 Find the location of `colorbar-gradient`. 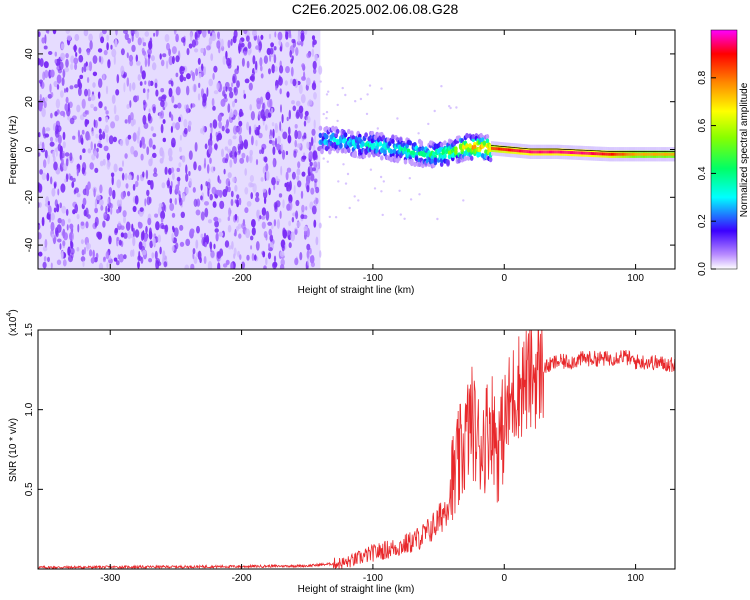

colorbar-gradient is located at coordinates (724, 149).